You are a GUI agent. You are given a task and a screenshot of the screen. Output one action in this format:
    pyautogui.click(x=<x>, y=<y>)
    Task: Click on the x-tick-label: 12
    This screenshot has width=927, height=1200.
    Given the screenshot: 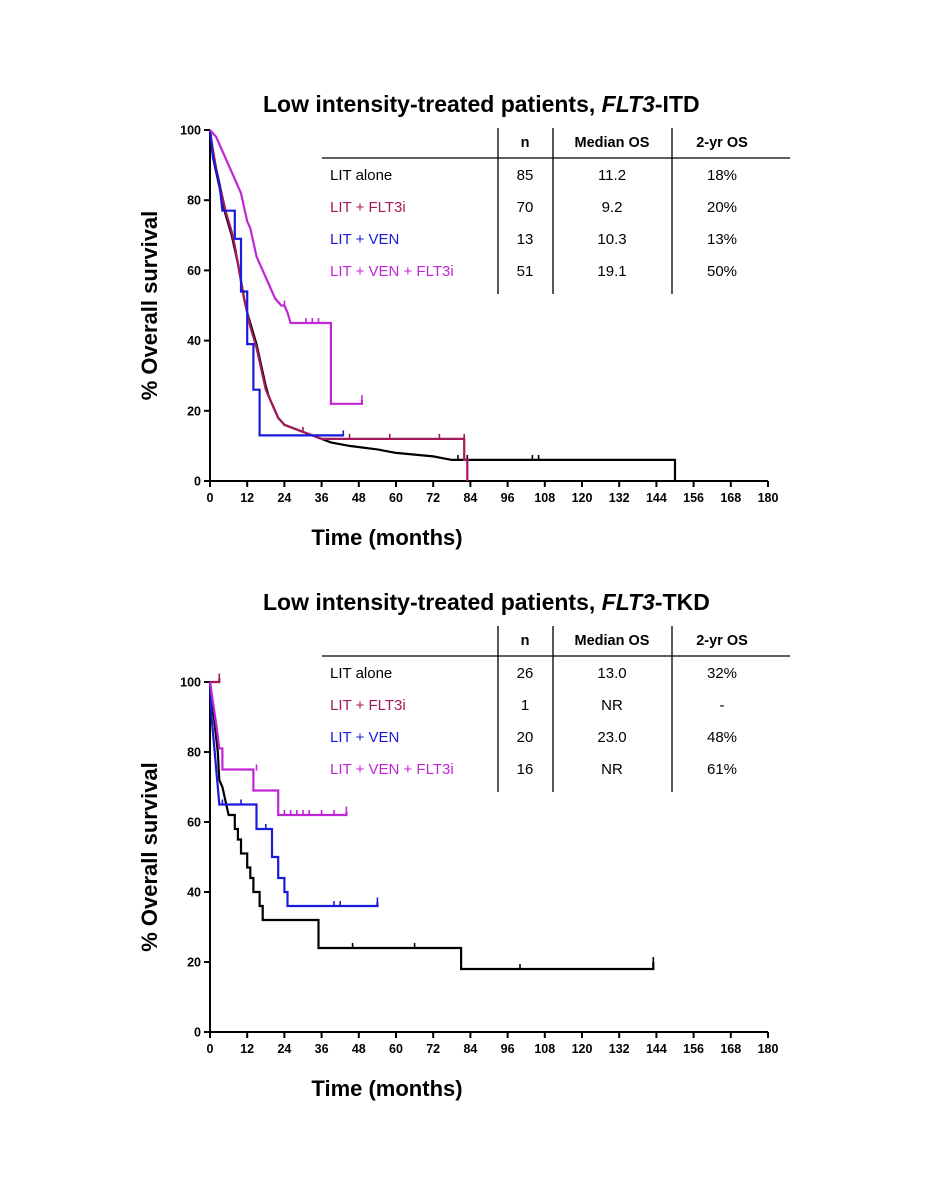 What is the action you would take?
    pyautogui.click(x=247, y=498)
    